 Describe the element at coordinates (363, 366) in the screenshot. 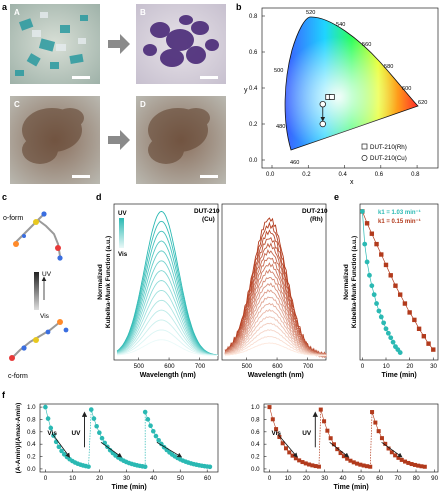

I see `x-tick-label: 0` at that location.